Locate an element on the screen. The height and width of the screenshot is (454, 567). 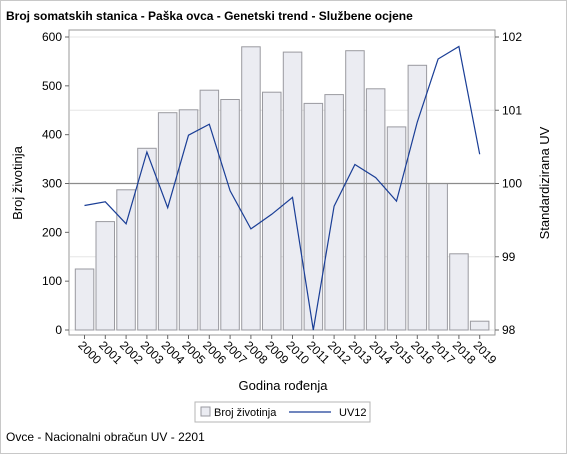
left-axis-tick-label: 500 is located at coordinates (52, 86).